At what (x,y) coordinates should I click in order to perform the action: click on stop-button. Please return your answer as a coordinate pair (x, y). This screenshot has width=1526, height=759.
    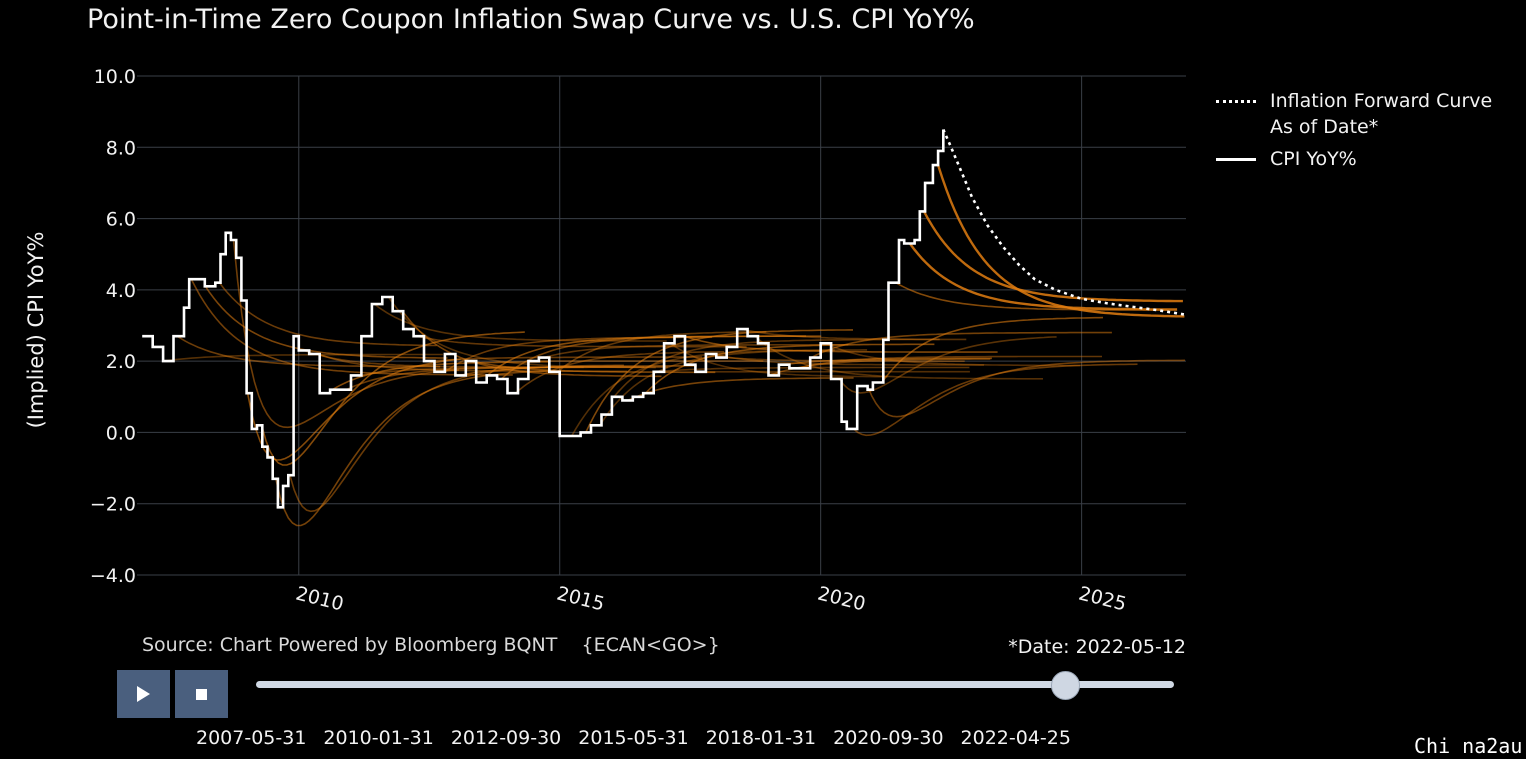
    Looking at the image, I should click on (201, 694).